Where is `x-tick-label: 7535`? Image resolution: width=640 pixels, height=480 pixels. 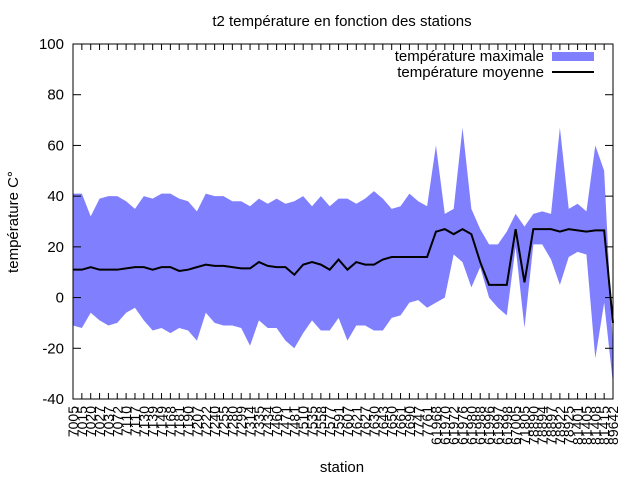
x-tick-label: 7535 is located at coordinates (312, 421).